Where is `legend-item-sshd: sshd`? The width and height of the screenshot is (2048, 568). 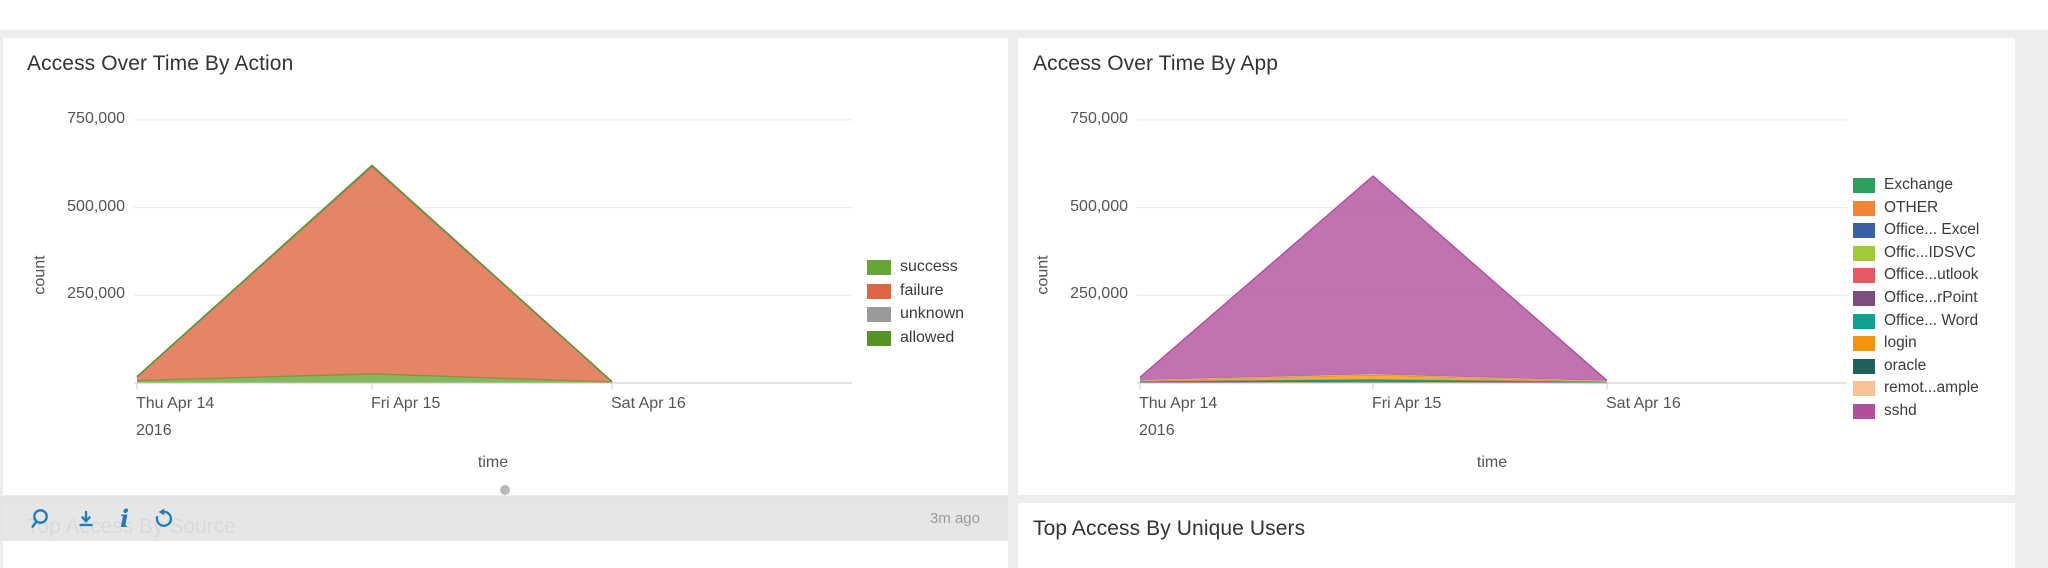 legend-item-sshd: sshd is located at coordinates (1885, 411).